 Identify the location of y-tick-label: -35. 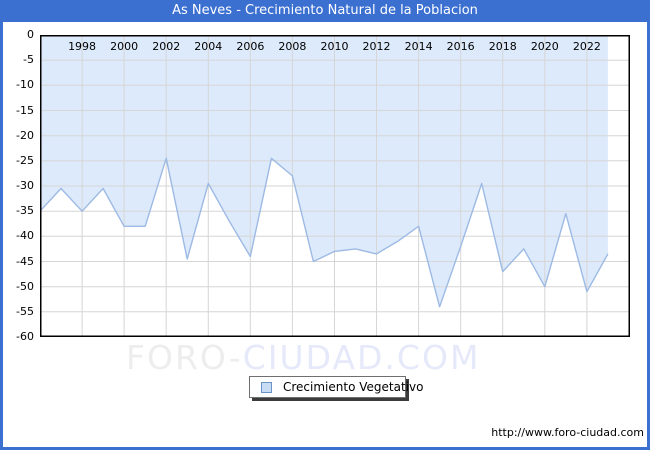
(25, 211).